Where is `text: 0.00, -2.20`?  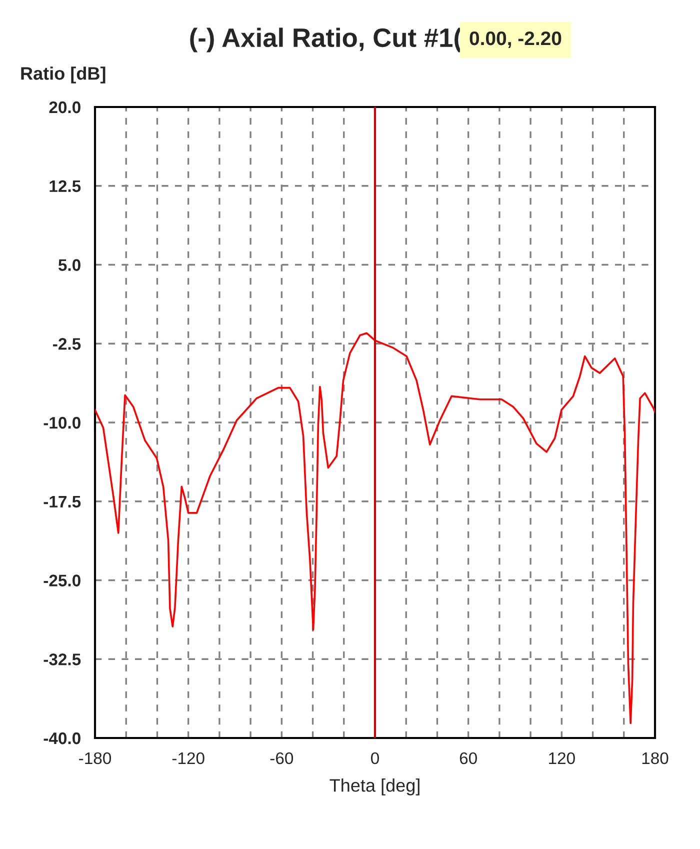
text: 0.00, -2.20 is located at coordinates (516, 39).